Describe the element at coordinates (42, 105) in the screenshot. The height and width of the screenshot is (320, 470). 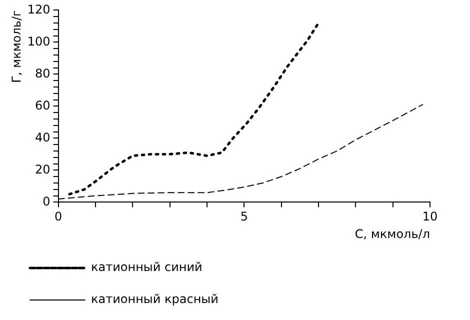
I see `y-tick-label: 60` at that location.